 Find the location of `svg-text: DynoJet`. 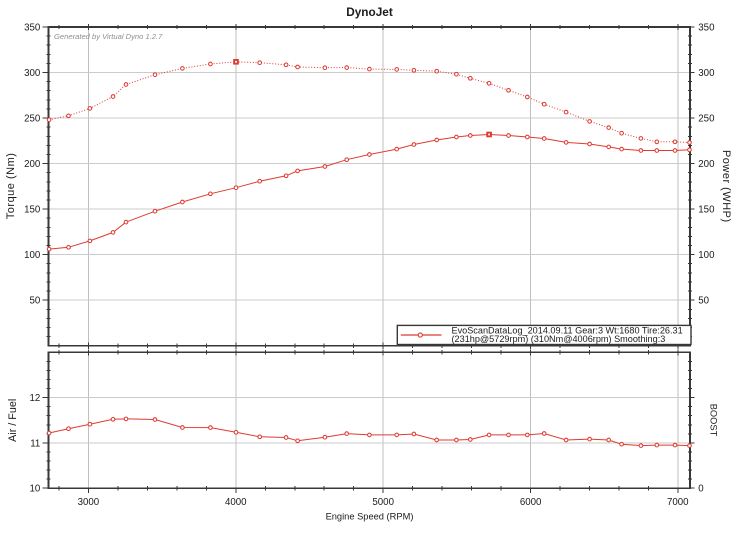

svg-text: DynoJet is located at coordinates (369, 12).